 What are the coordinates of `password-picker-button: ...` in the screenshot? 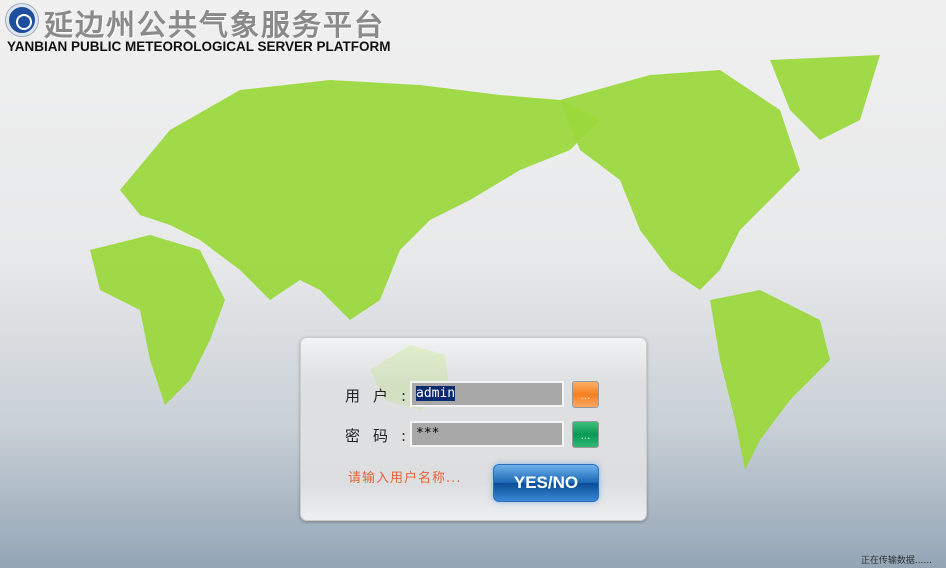 It's located at (585, 434).